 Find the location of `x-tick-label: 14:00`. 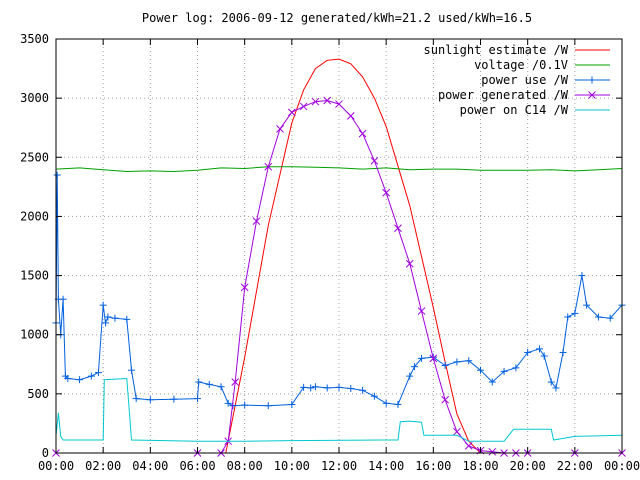

x-tick-label: 14:00 is located at coordinates (386, 466).